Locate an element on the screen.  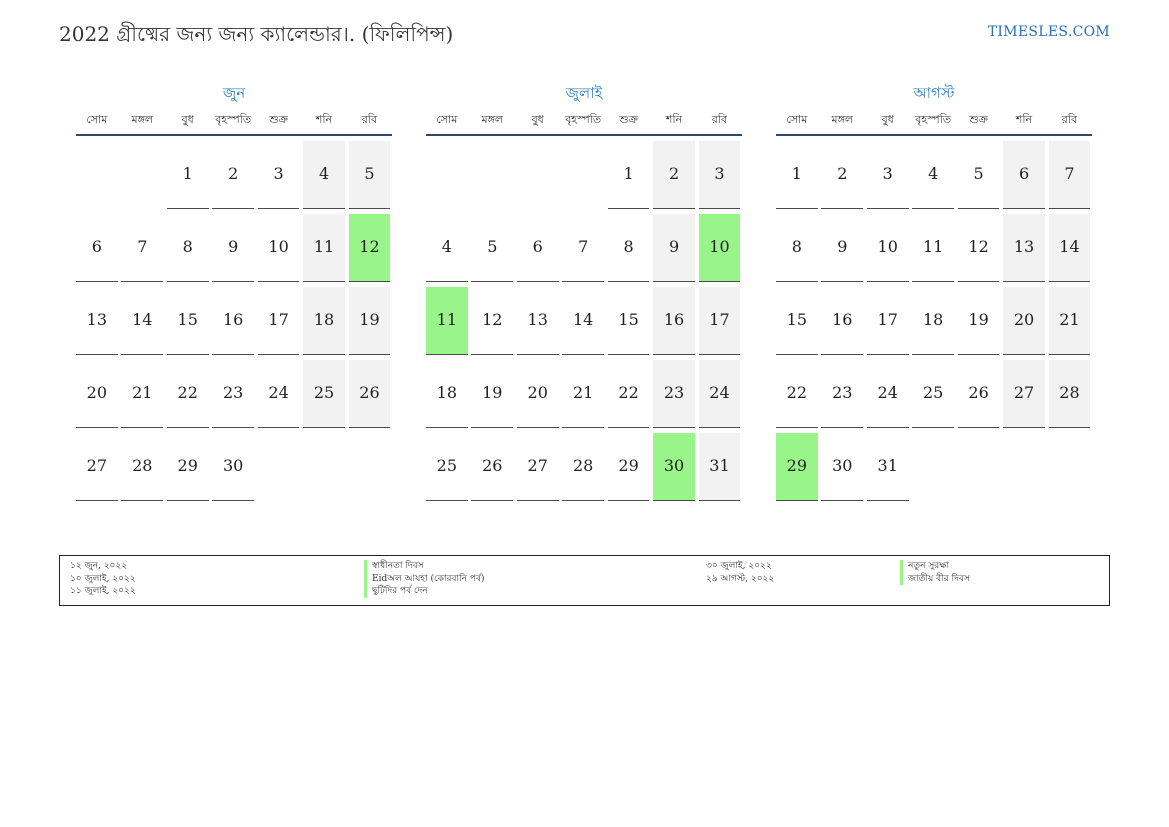
weekday-label: শুক্র is located at coordinates (278, 119).